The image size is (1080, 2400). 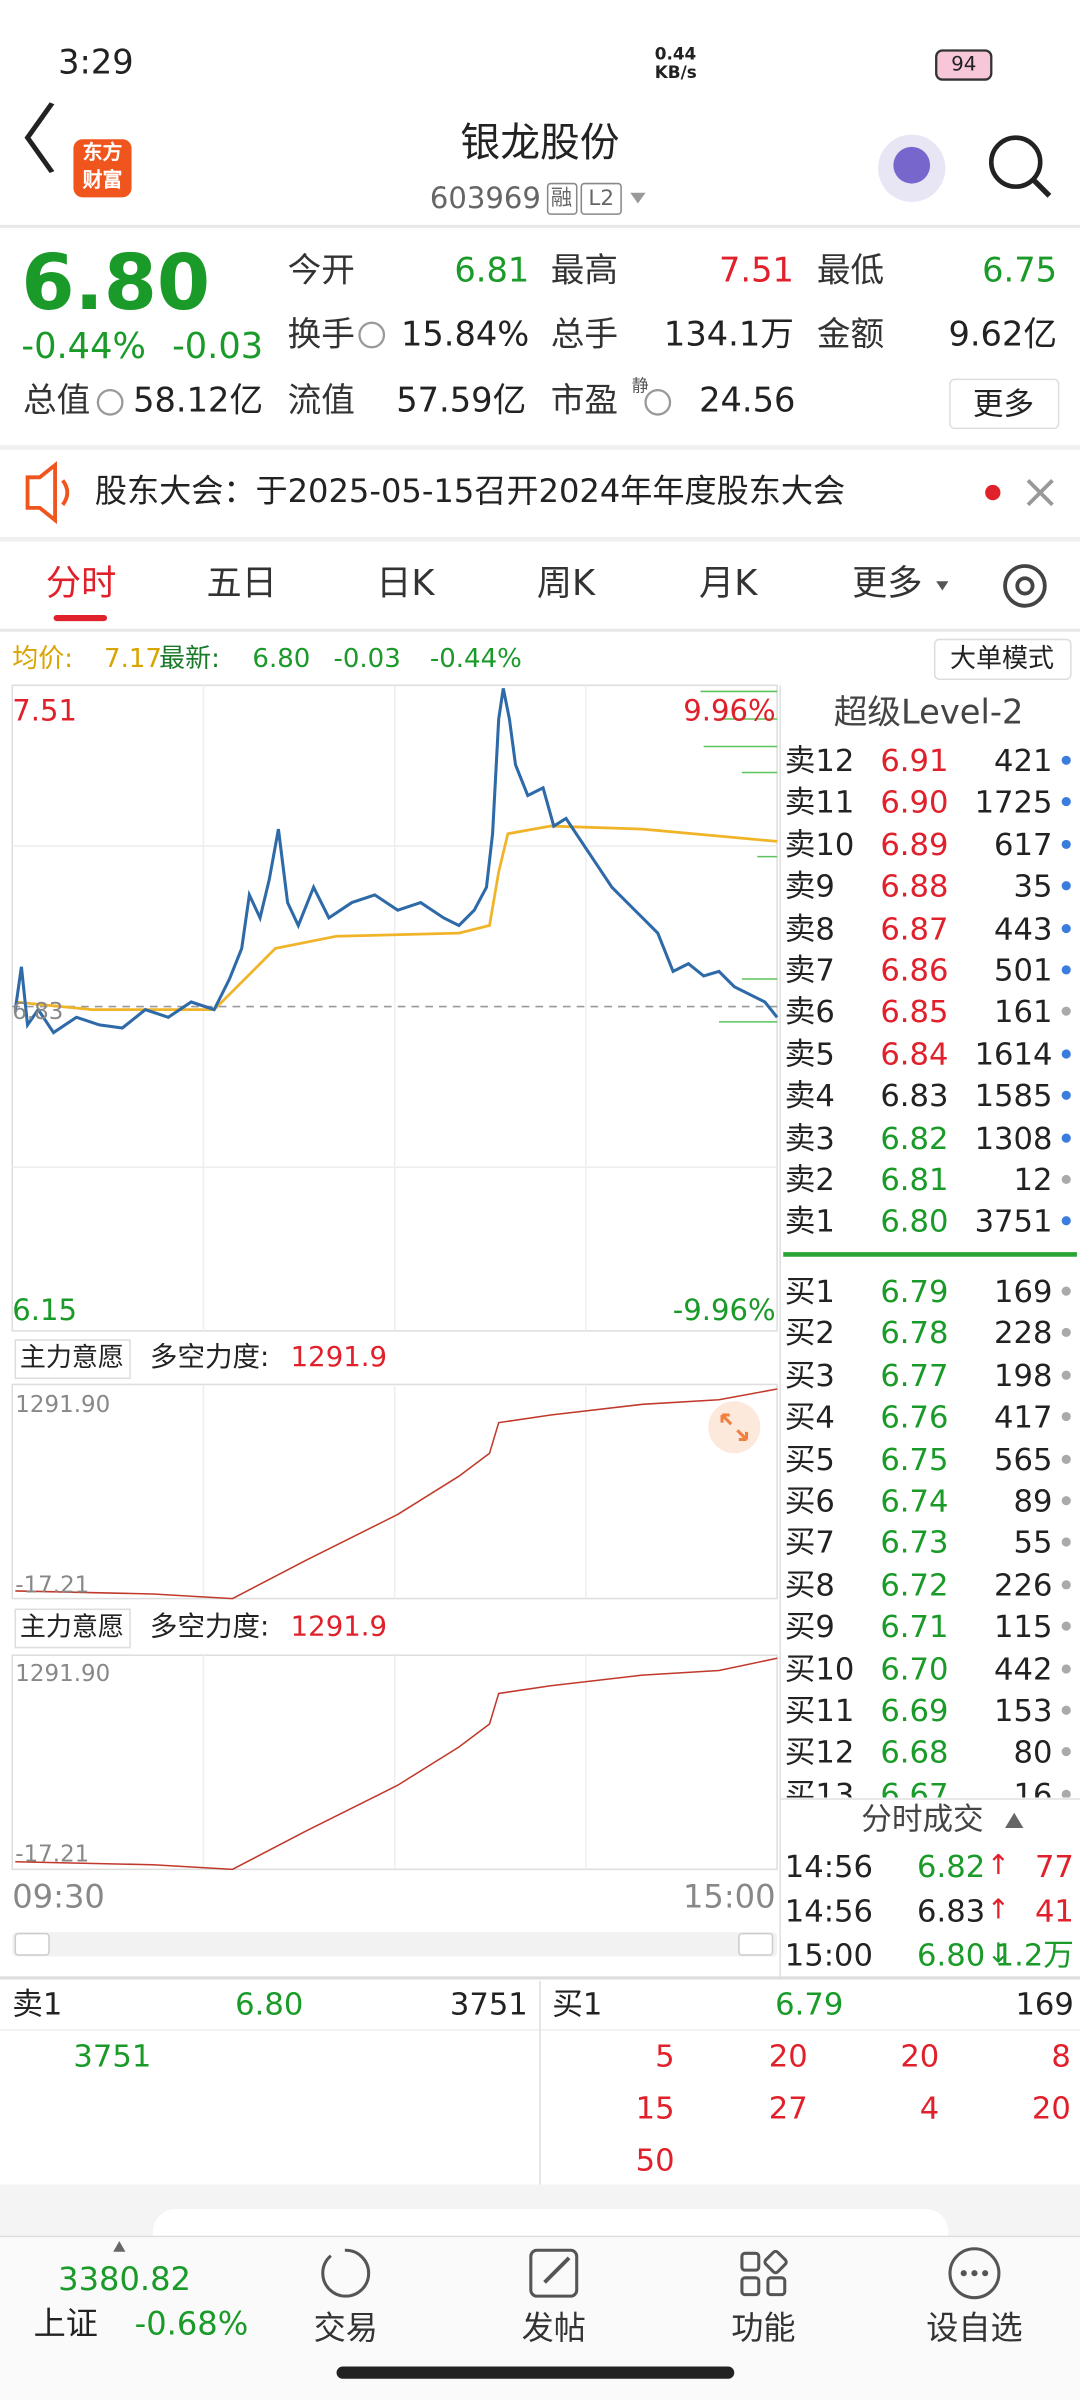 What do you see at coordinates (809, 1291) in the screenshot?
I see `bid-label: 买1` at bounding box center [809, 1291].